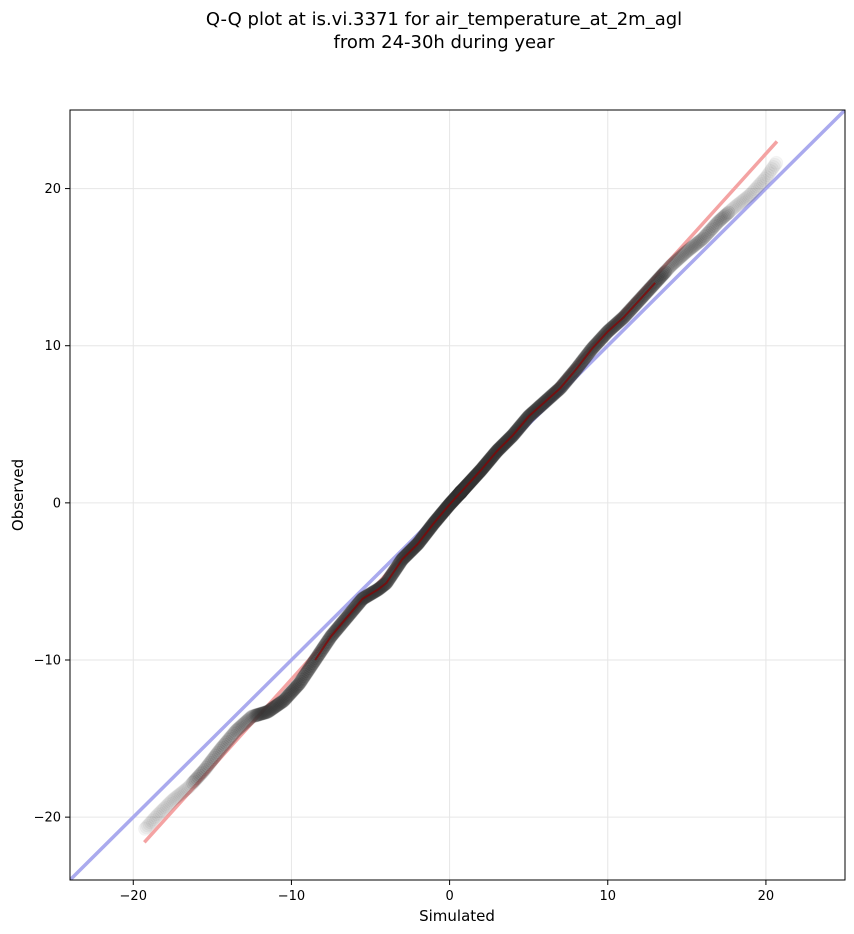 Image resolution: width=854 pixels, height=934 pixels. Describe the element at coordinates (47, 661) in the screenshot. I see `y-tick-label: −10` at that location.